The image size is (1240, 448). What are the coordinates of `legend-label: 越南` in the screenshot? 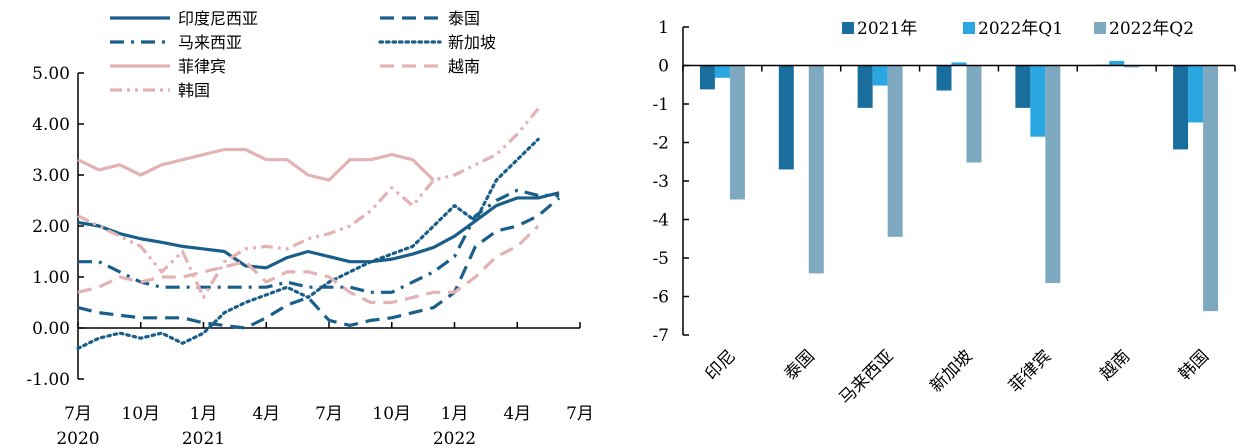 It's located at (464, 66).